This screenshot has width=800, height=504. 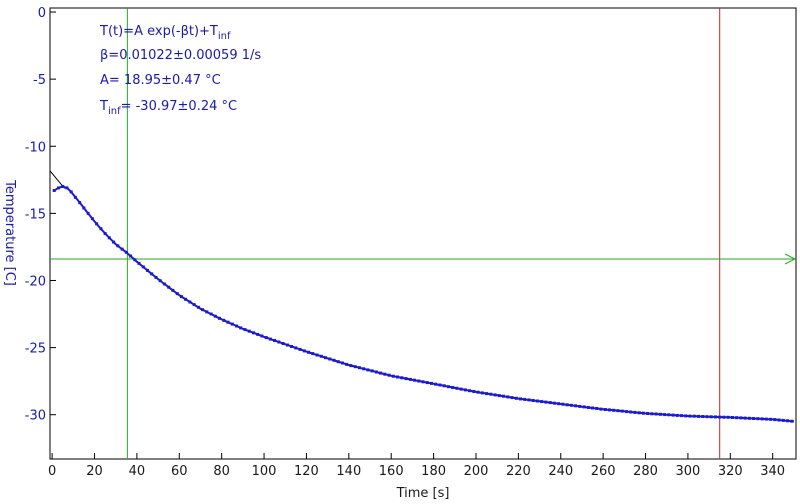 What do you see at coordinates (221, 471) in the screenshot?
I see `x-tick-label: 80` at bounding box center [221, 471].